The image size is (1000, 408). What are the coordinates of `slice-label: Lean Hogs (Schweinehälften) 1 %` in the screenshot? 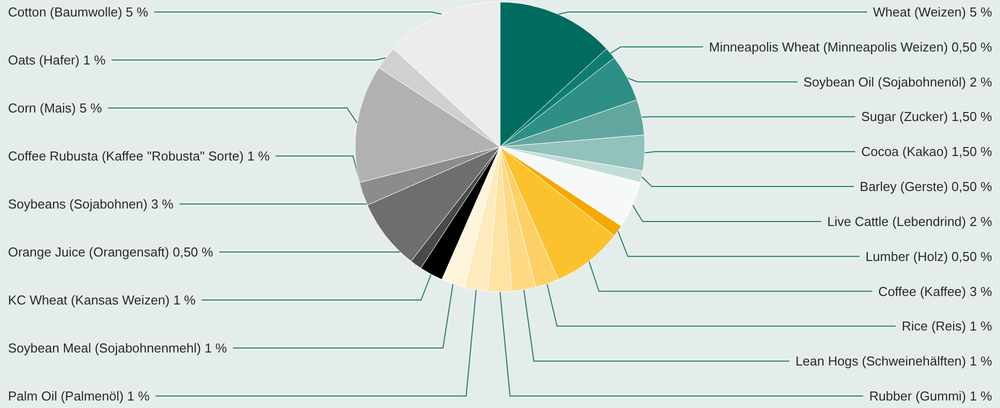 It's located at (893, 361).